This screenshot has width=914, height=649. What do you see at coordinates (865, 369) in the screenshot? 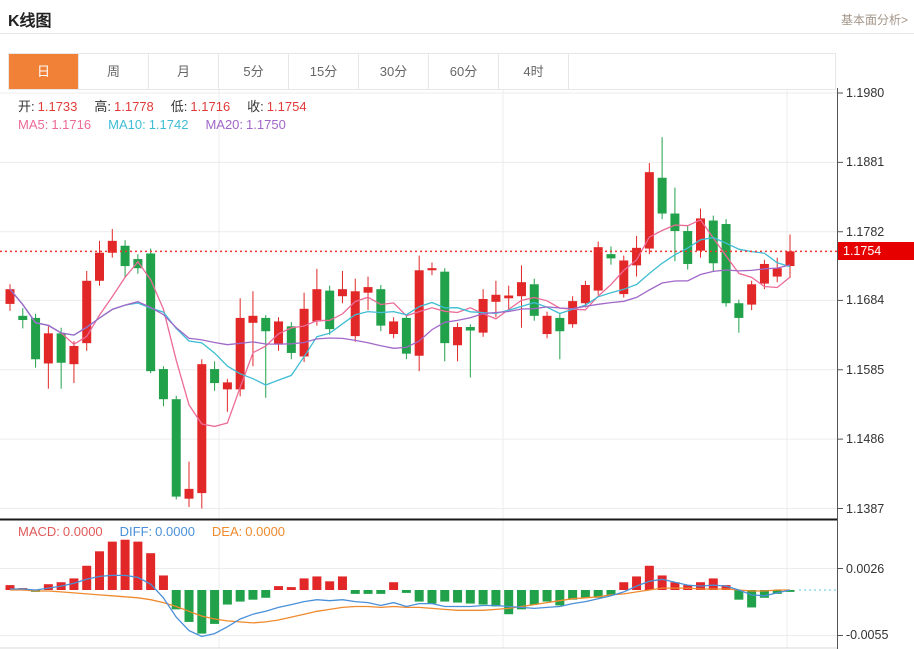
I see `price-axis-label: 1.1585` at bounding box center [865, 369].